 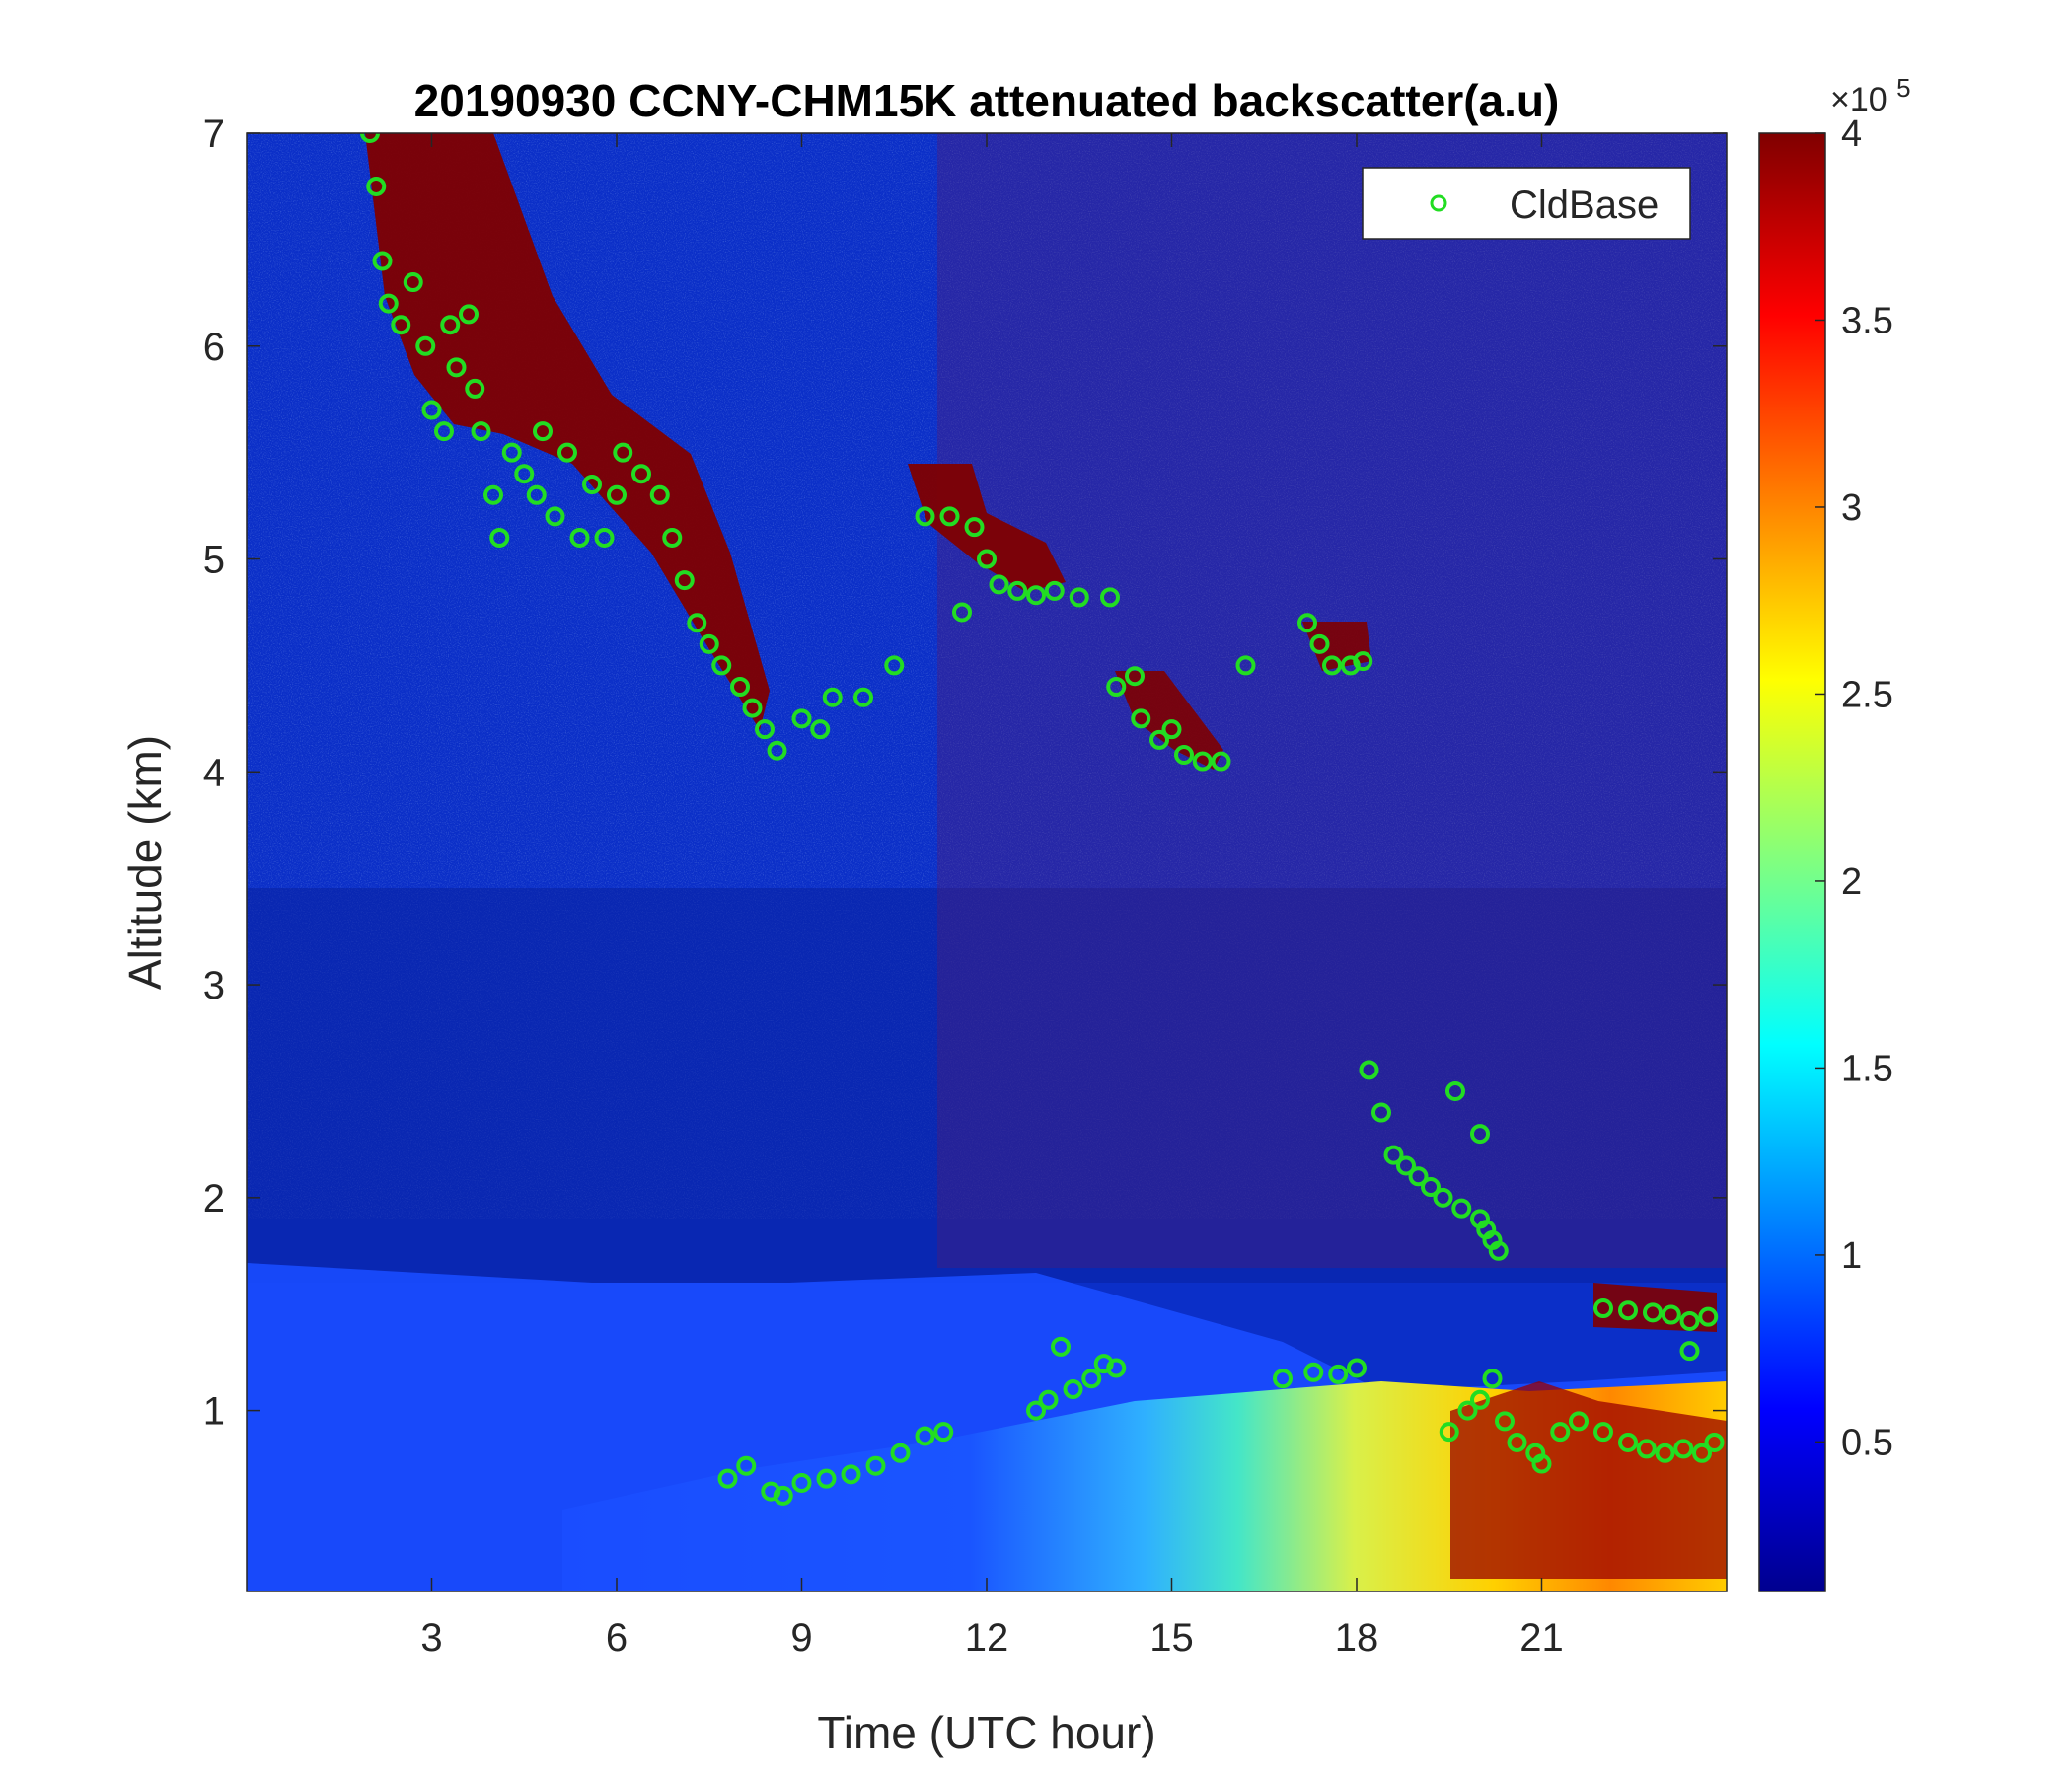 What do you see at coordinates (1439, 203) in the screenshot?
I see `legend-marker-icon` at bounding box center [1439, 203].